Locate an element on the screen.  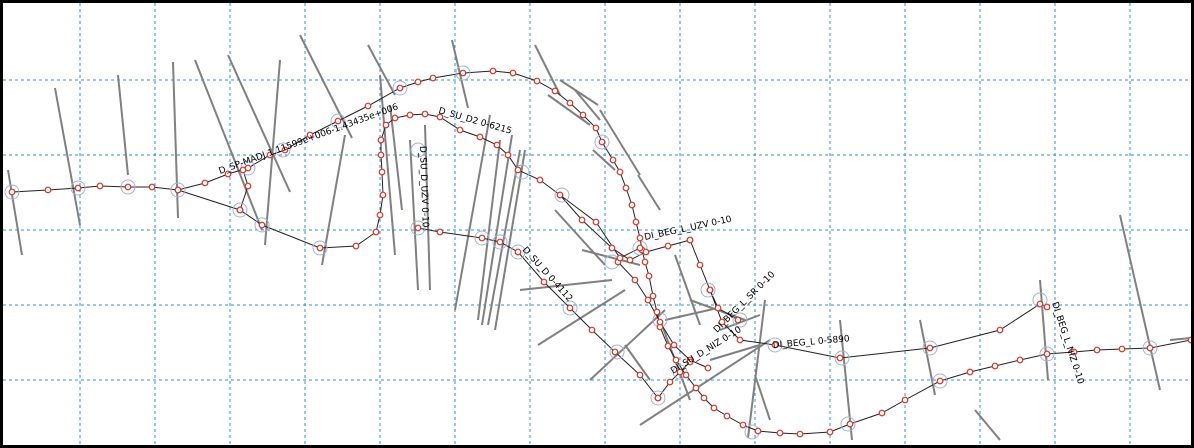
network-link is located at coordinates (434, 187).